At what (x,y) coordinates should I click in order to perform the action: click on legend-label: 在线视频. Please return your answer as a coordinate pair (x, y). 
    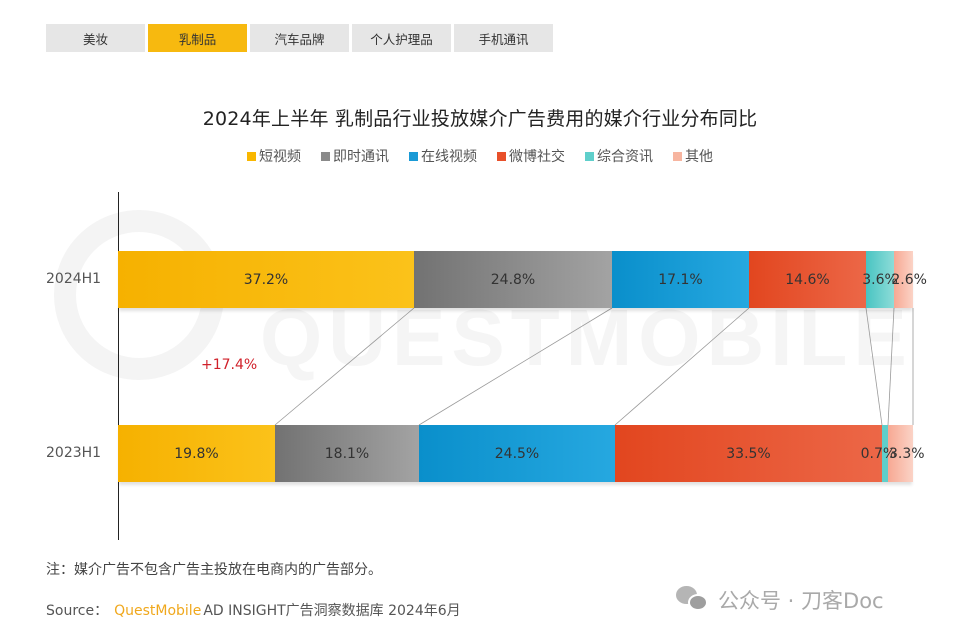
    Looking at the image, I should click on (449, 157).